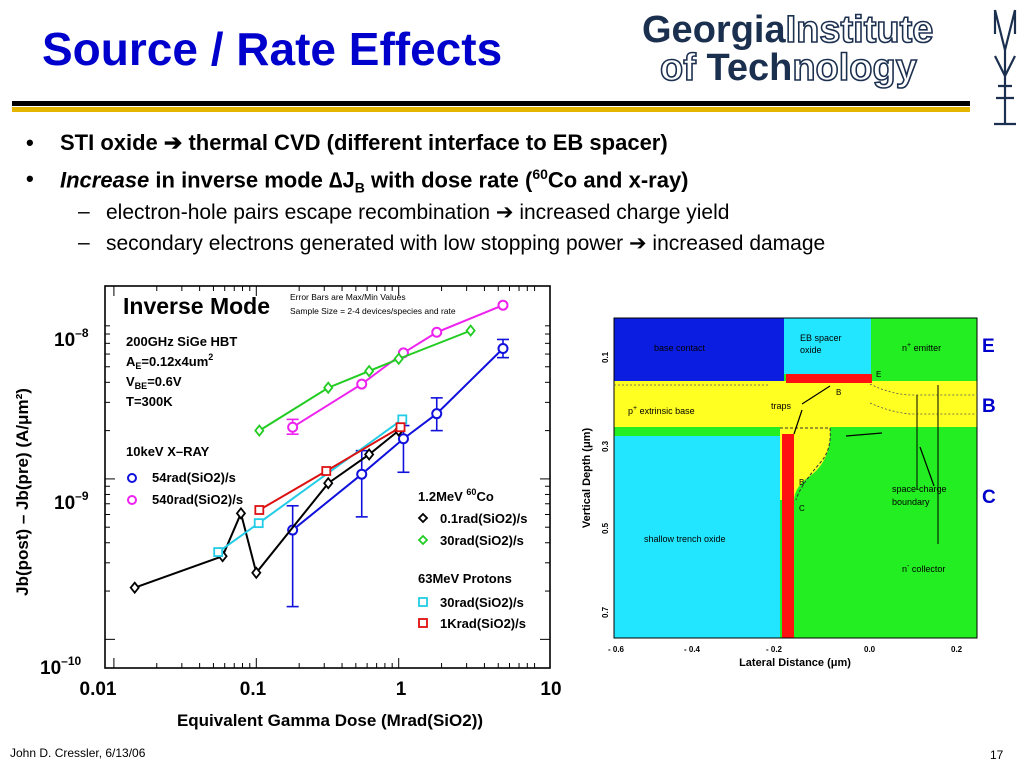 The height and width of the screenshot is (768, 1024). Describe the element at coordinates (605, 357) in the screenshot. I see `y-tick-label: 0.1` at that location.